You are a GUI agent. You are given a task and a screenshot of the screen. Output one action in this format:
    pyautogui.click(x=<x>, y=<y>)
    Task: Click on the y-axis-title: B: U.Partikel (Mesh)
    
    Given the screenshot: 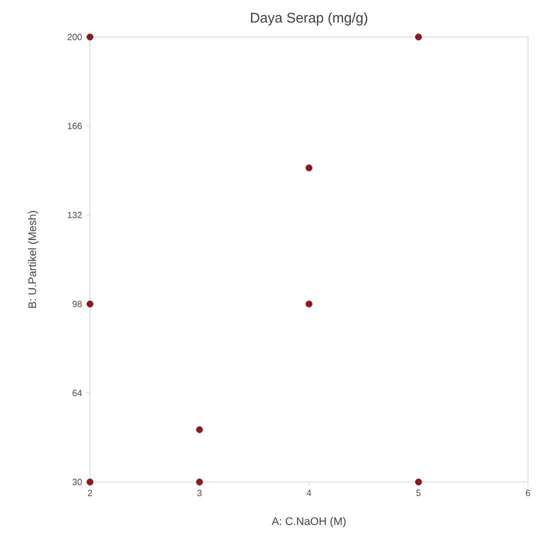 What is the action you would take?
    pyautogui.click(x=33, y=259)
    